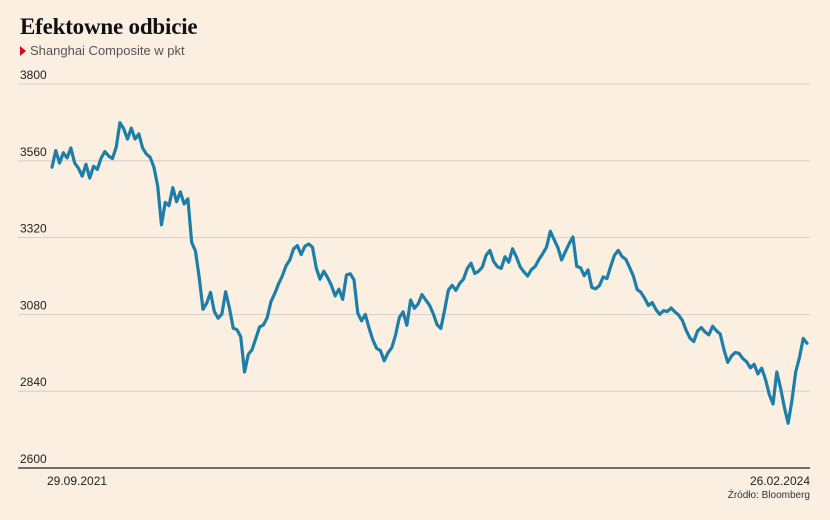 The image size is (830, 520). I want to click on chart-subtitle: Shanghai Composite w pkt, so click(102, 50).